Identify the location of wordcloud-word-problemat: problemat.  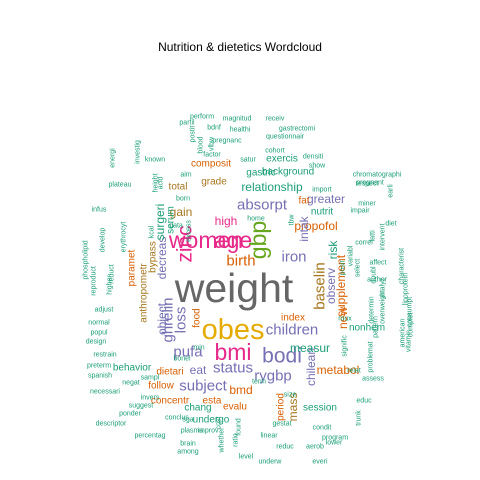
(371, 356).